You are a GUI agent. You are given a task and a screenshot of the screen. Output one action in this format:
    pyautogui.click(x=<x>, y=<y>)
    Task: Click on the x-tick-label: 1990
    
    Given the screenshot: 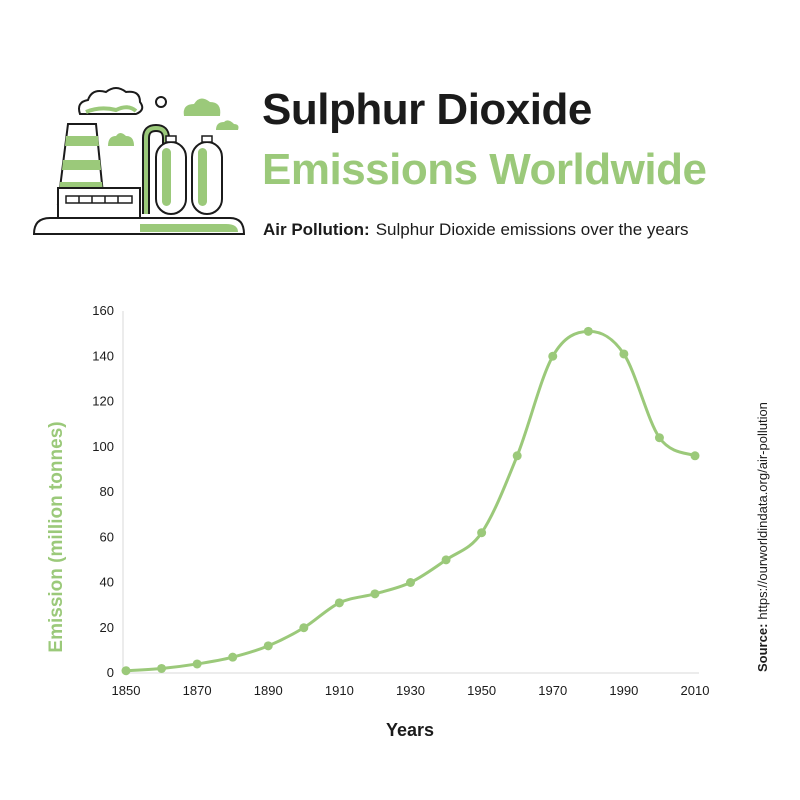 What is the action you would take?
    pyautogui.click(x=623, y=690)
    